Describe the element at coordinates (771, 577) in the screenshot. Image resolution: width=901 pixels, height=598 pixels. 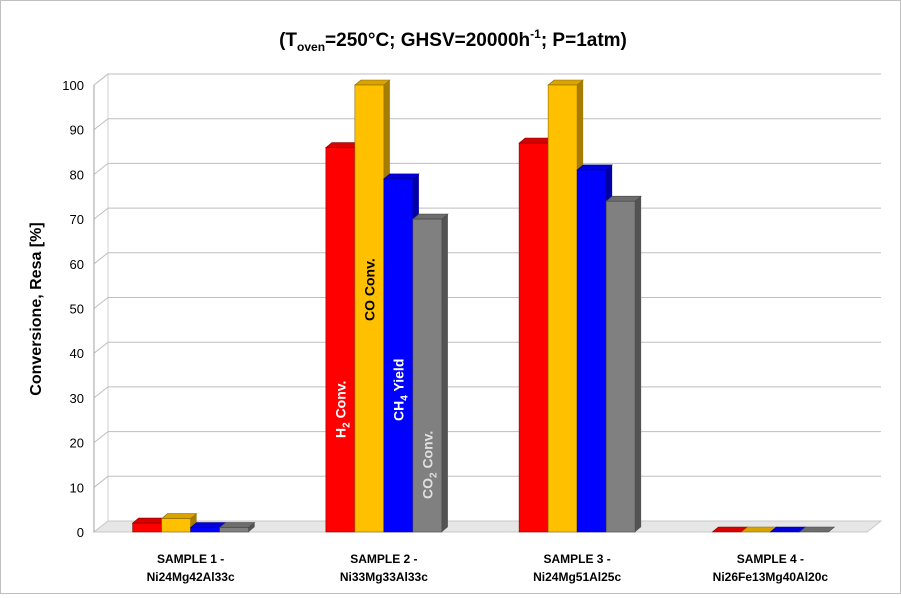
I see `x-tick-label: Ni26Fe13Mg40Al20c` at that location.